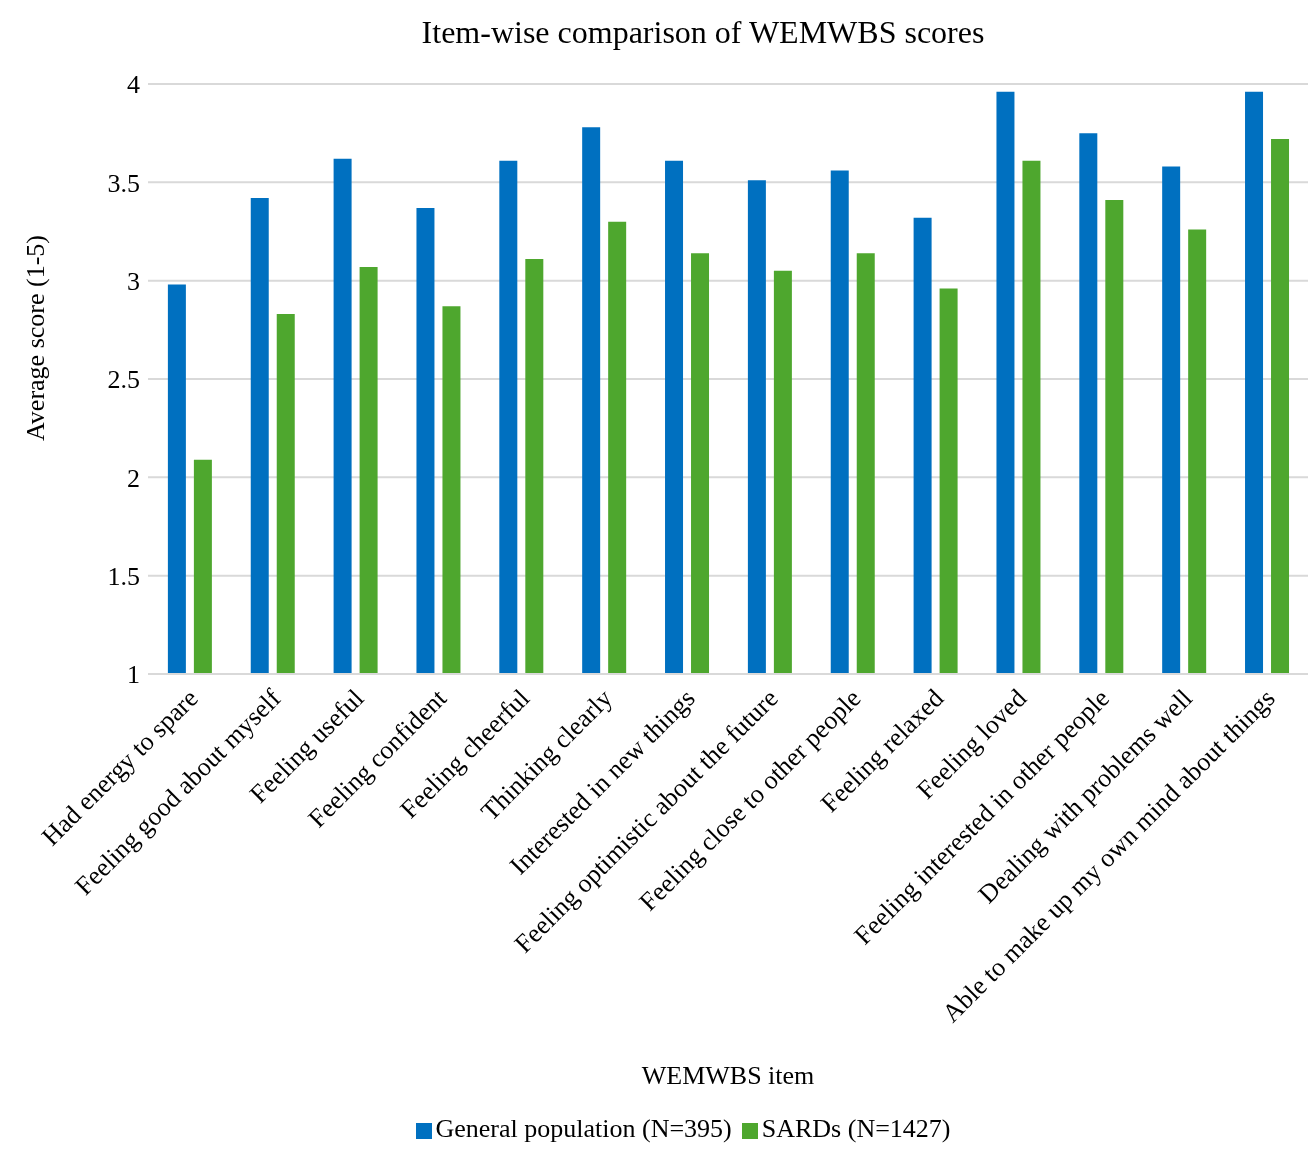 This screenshot has width=1316, height=1161. Describe the element at coordinates (856, 1128) in the screenshot. I see `legend-label: SARDs (N=1427)` at that location.